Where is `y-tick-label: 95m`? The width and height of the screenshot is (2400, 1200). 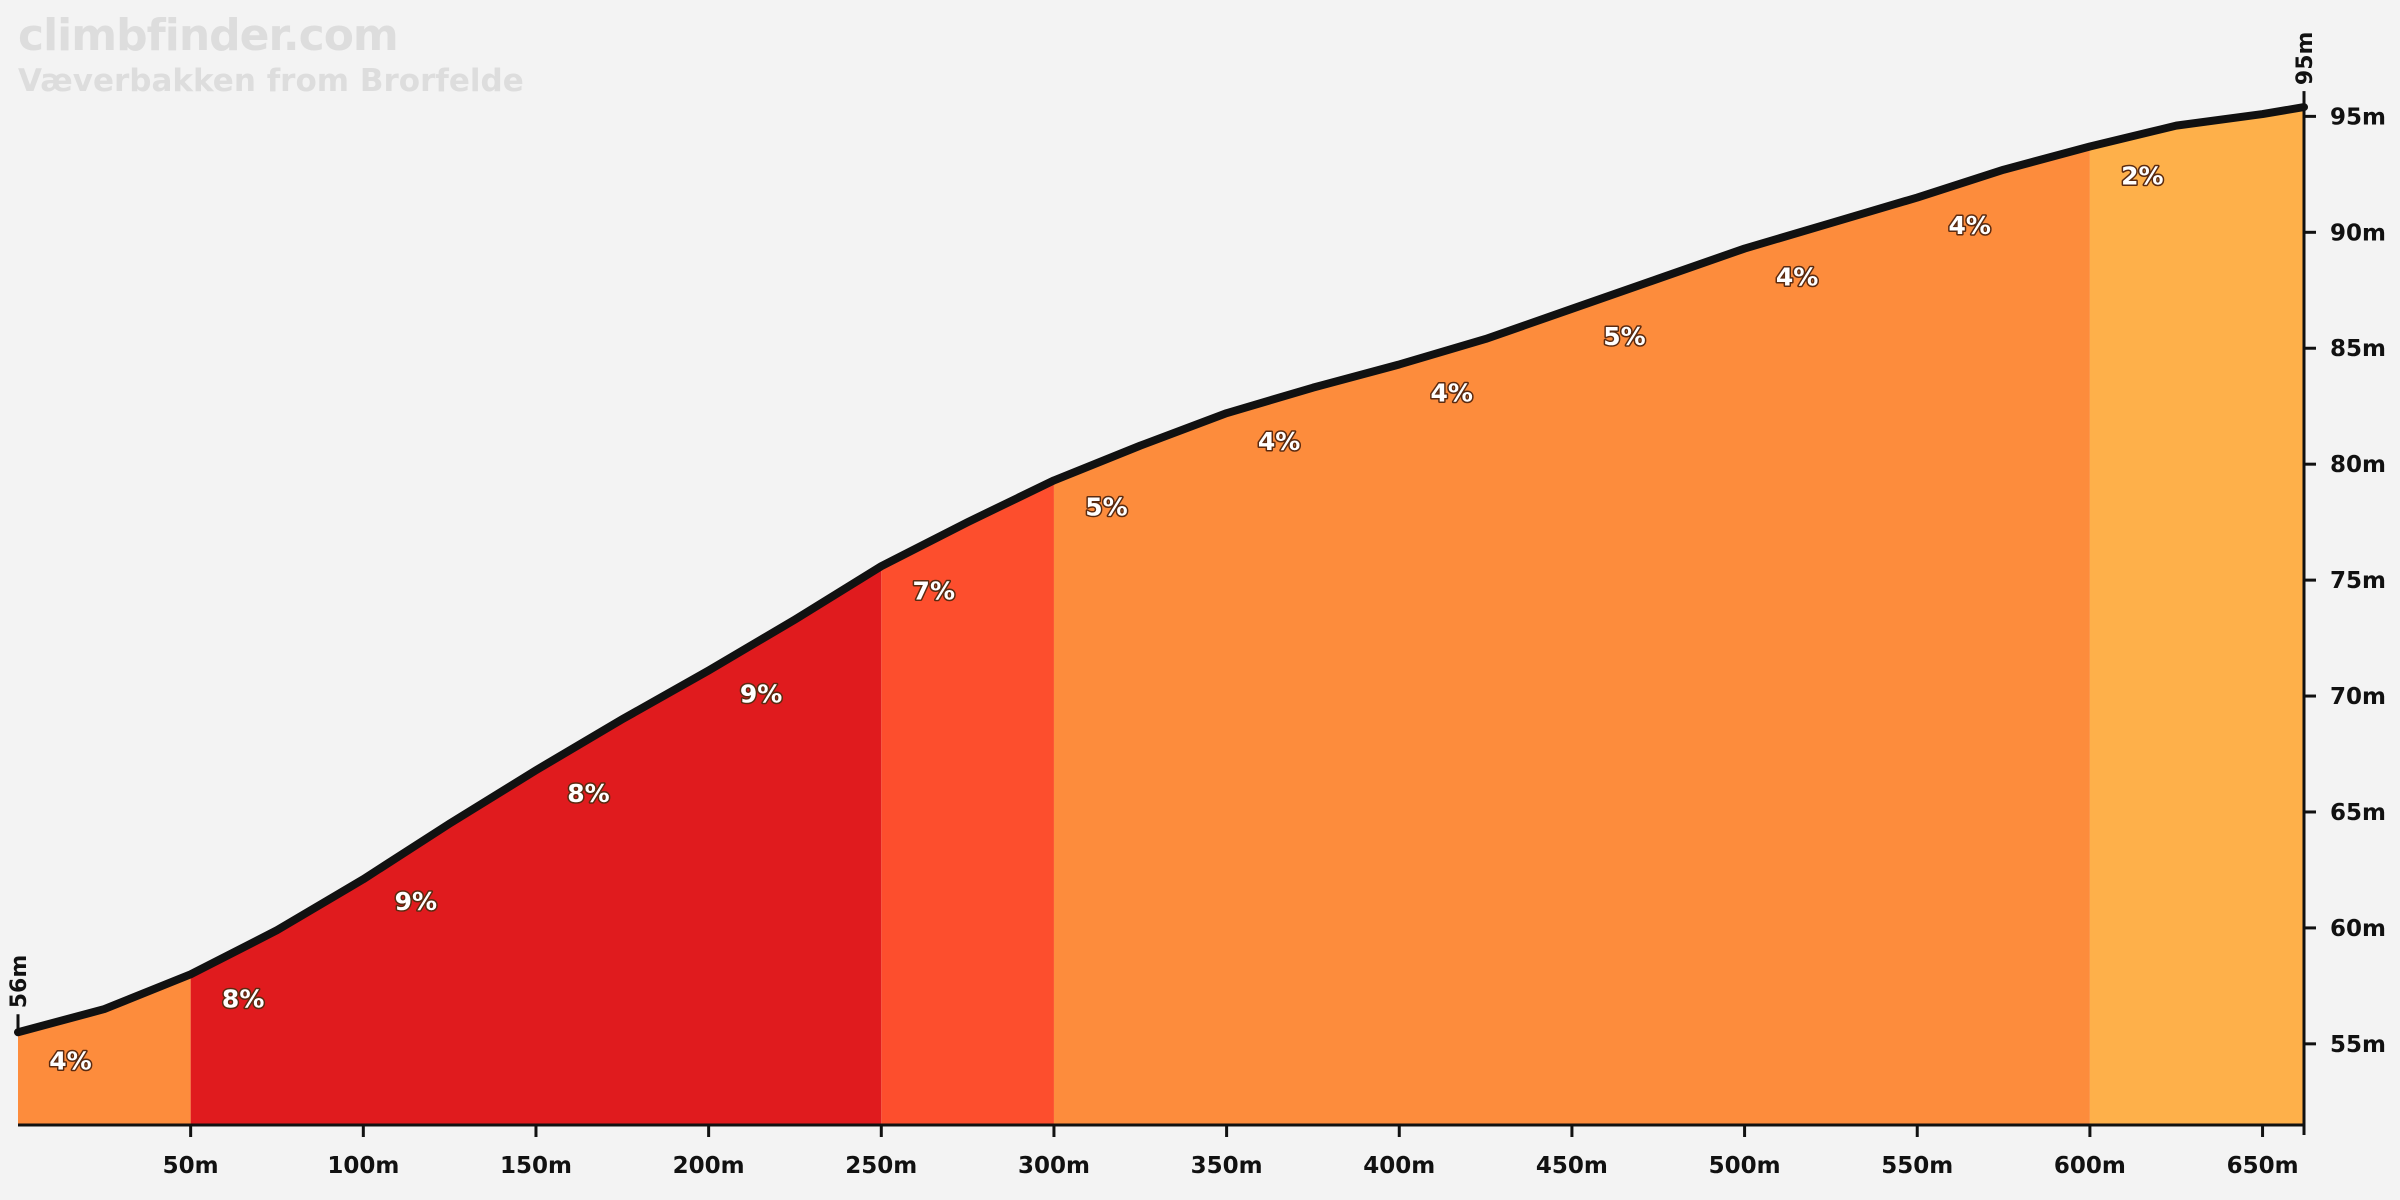
y-tick-label: 95m is located at coordinates (2358, 117).